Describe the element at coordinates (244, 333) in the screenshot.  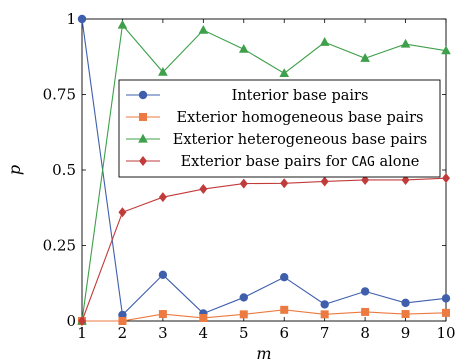
I see `x-tick-label: 5` at that location.